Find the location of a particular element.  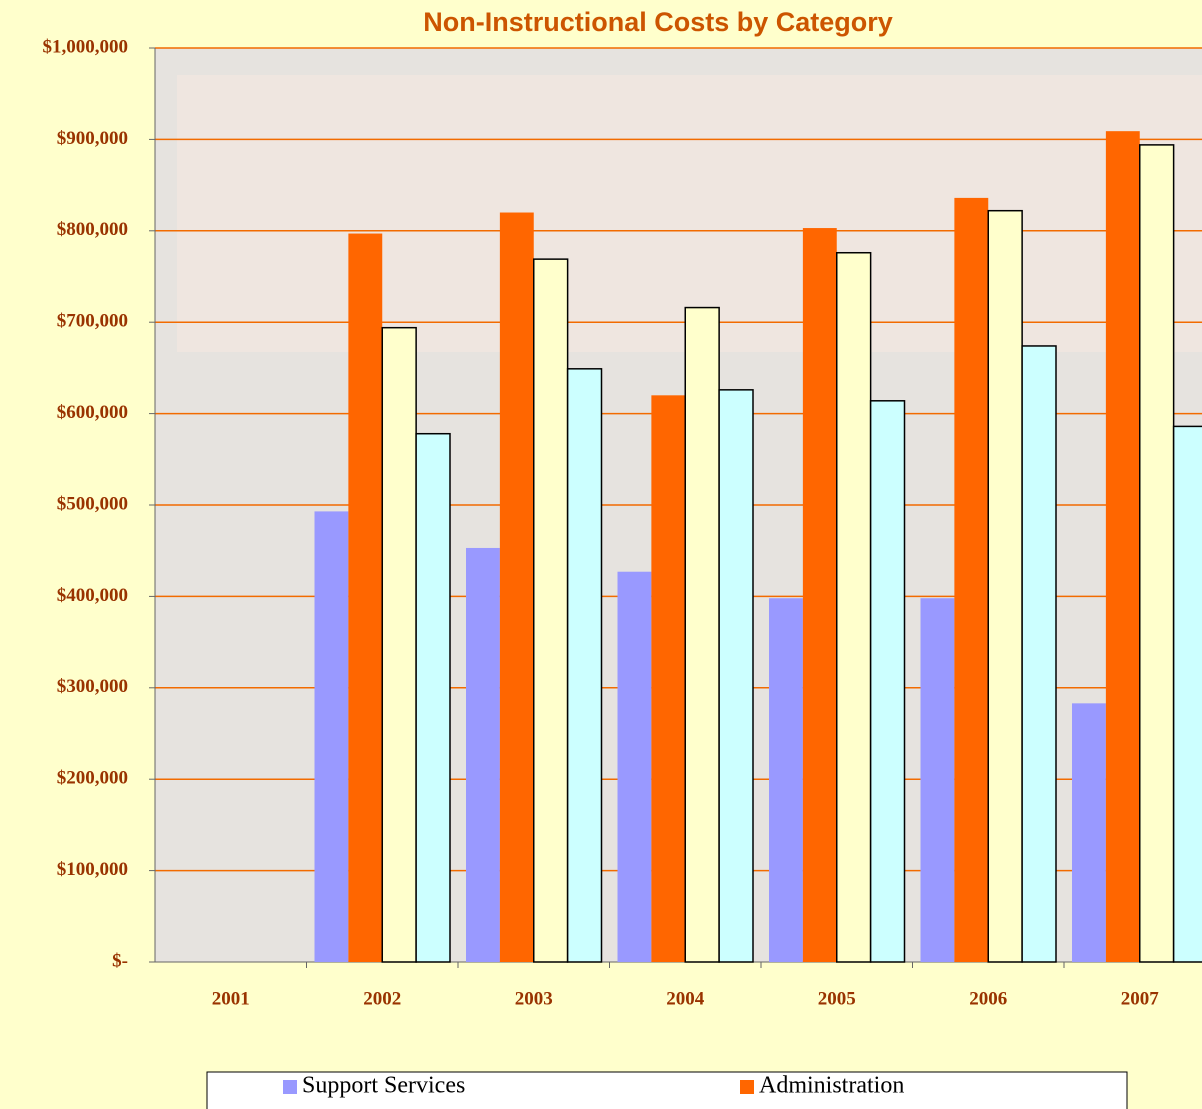

y-tick-label: $1,000,000 is located at coordinates (86, 46).